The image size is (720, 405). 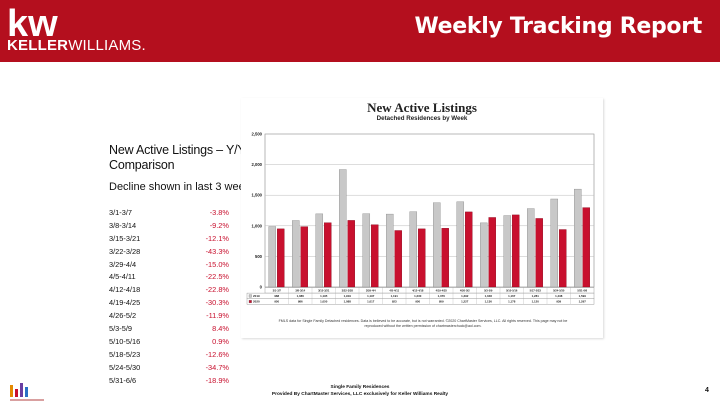 What do you see at coordinates (371, 296) in the screenshot?
I see `data-label: 1,197` at bounding box center [371, 296].